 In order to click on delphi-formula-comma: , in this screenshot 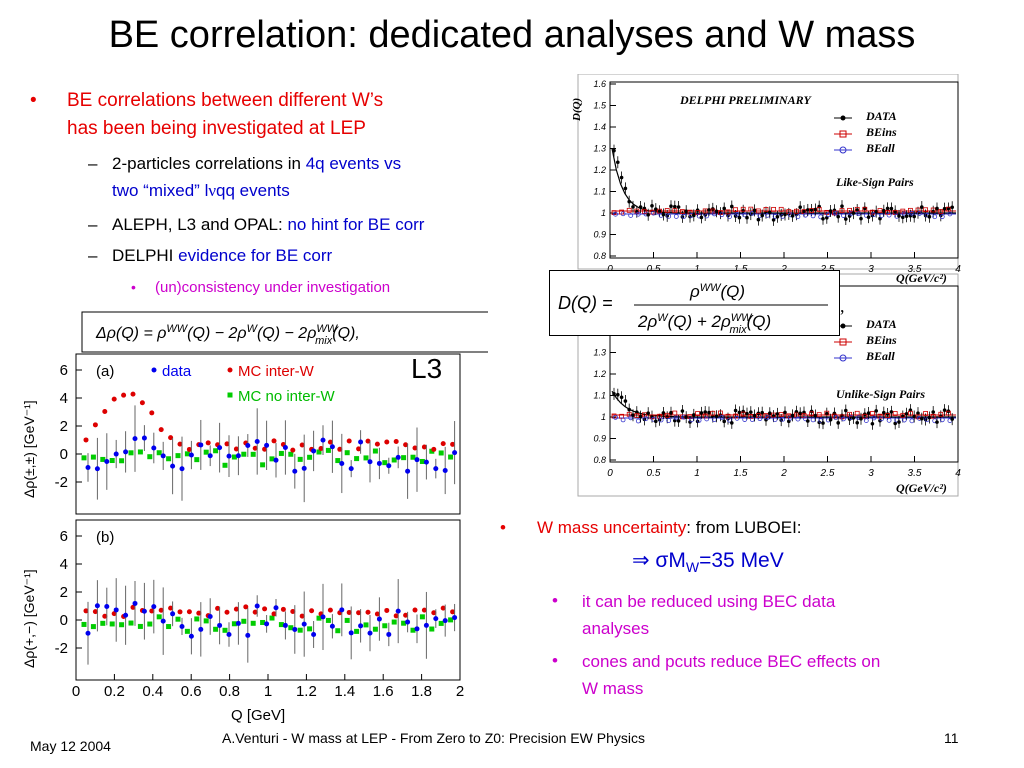, I will do `click(842, 306)`.